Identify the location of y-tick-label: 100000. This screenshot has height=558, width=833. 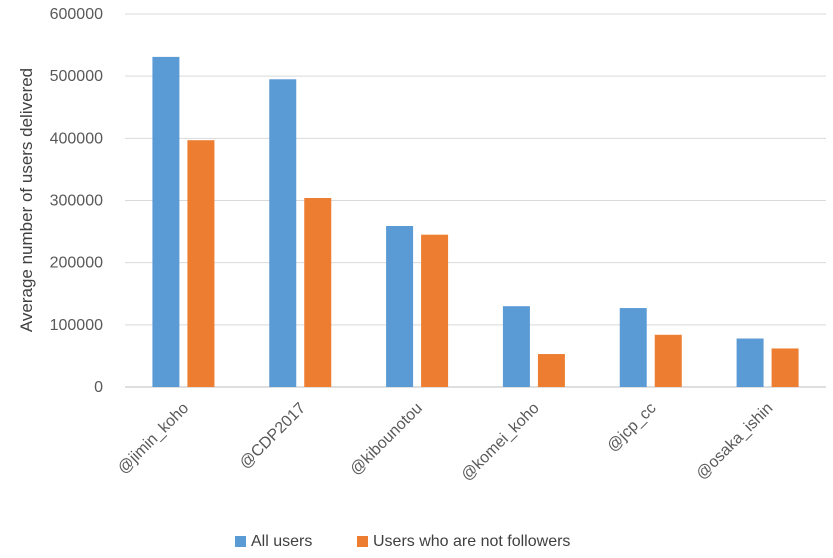
(76, 325).